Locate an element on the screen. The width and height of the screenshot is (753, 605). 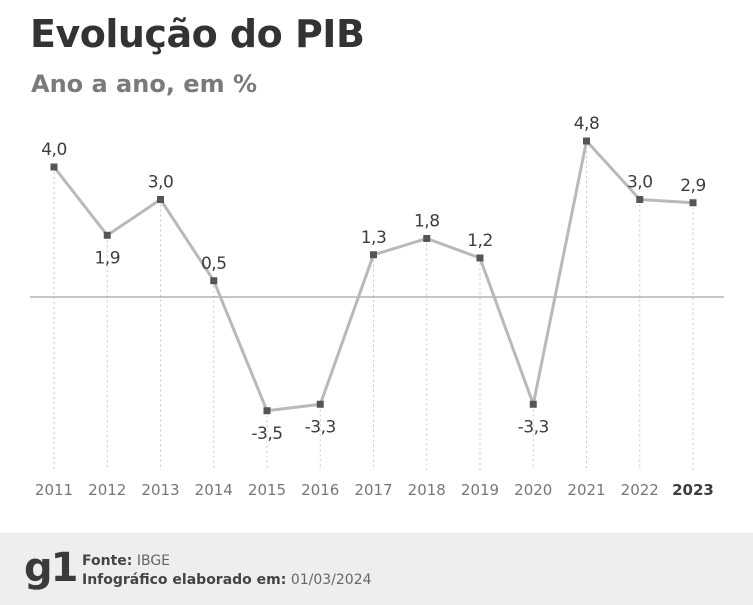
date-value: 01/03/2024 is located at coordinates (331, 580).